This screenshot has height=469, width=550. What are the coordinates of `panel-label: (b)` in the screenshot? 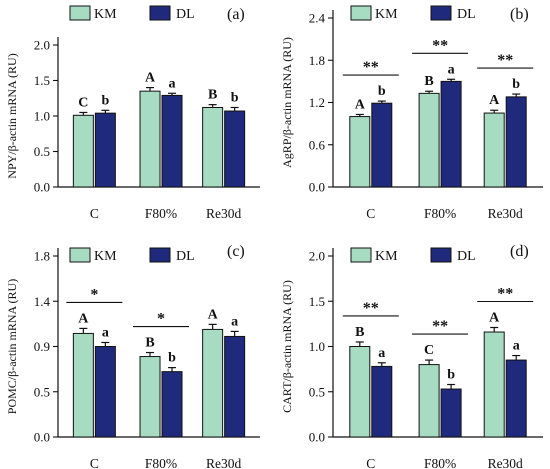 It's located at (519, 14).